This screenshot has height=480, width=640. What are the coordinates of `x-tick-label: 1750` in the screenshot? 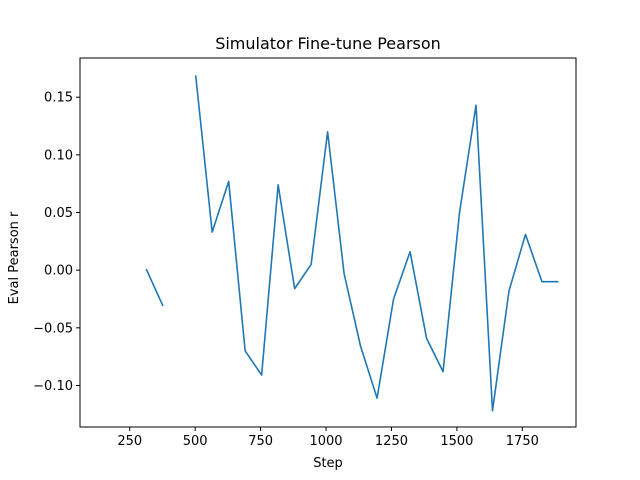 It's located at (522, 441).